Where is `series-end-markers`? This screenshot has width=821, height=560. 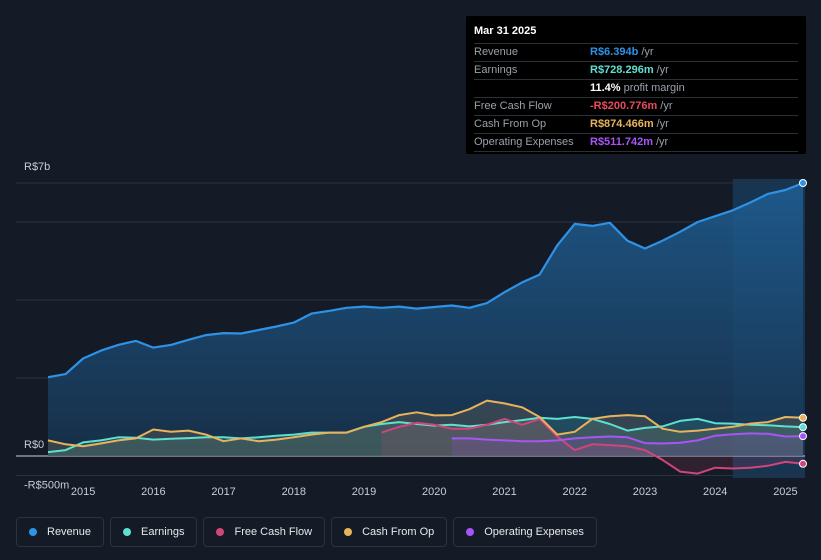
series-end-markers is located at coordinates (803, 323).